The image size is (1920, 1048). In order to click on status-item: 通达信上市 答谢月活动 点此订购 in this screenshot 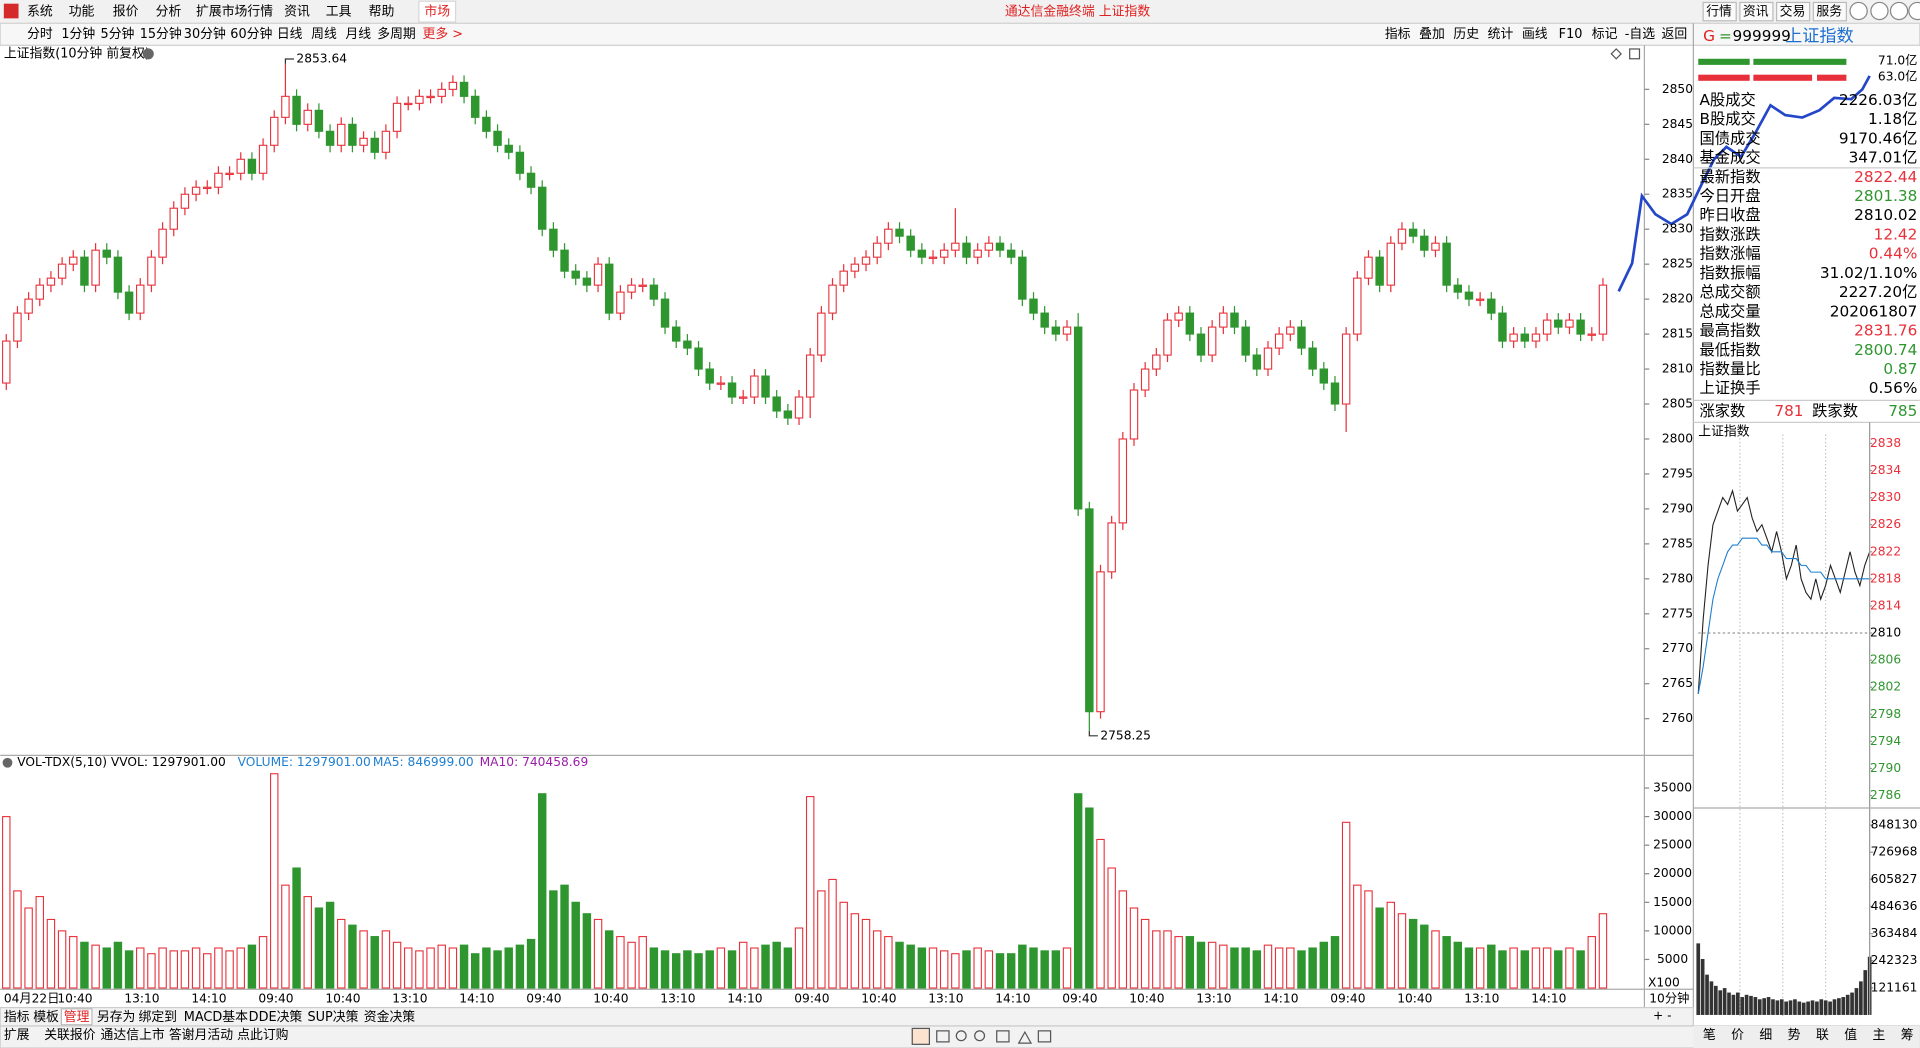, I will do `click(195, 1035)`.